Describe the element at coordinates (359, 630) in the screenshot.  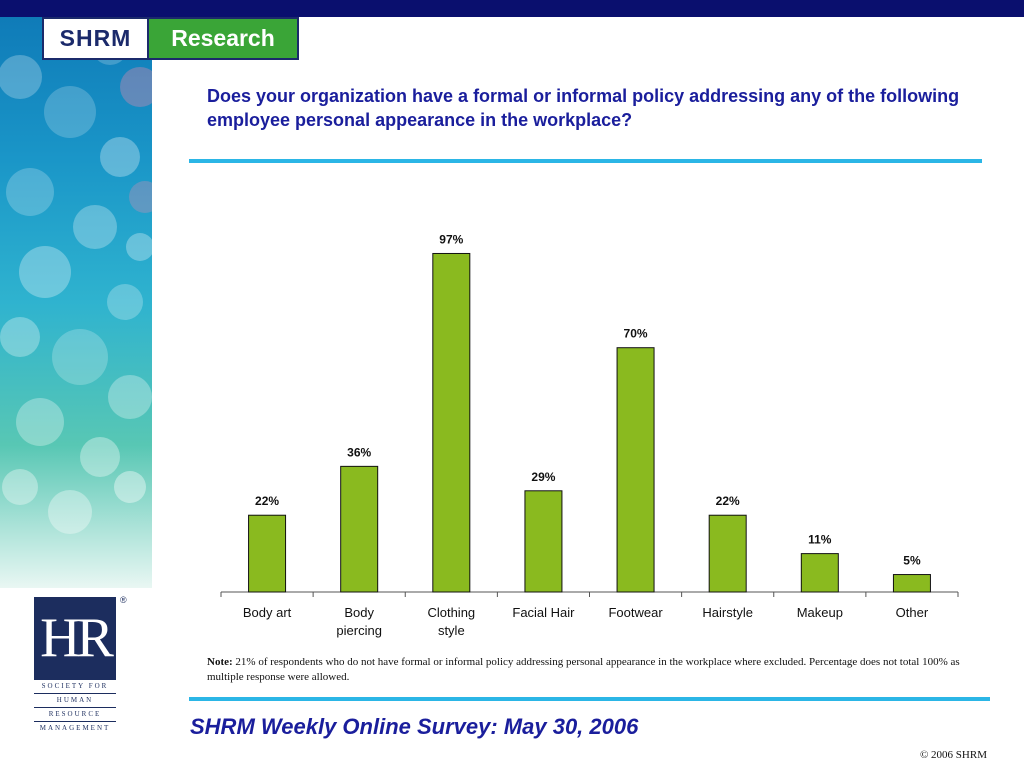
I see `x-tick-label: piercing` at that location.